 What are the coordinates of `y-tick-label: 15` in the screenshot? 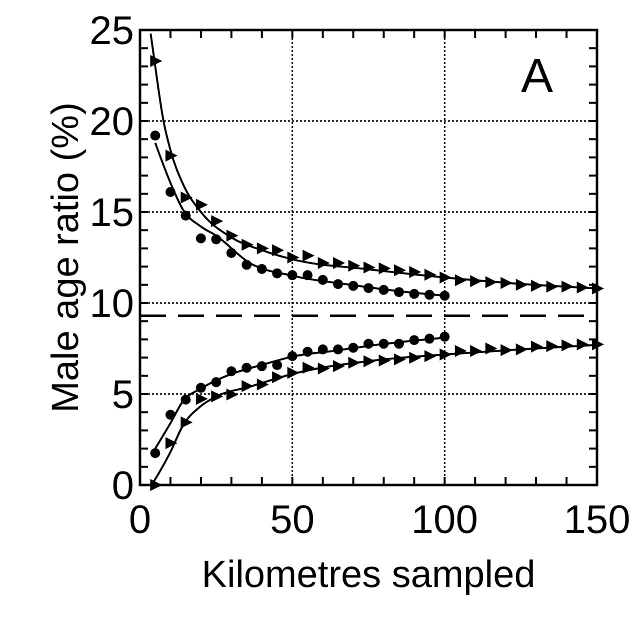 It's located at (112, 213).